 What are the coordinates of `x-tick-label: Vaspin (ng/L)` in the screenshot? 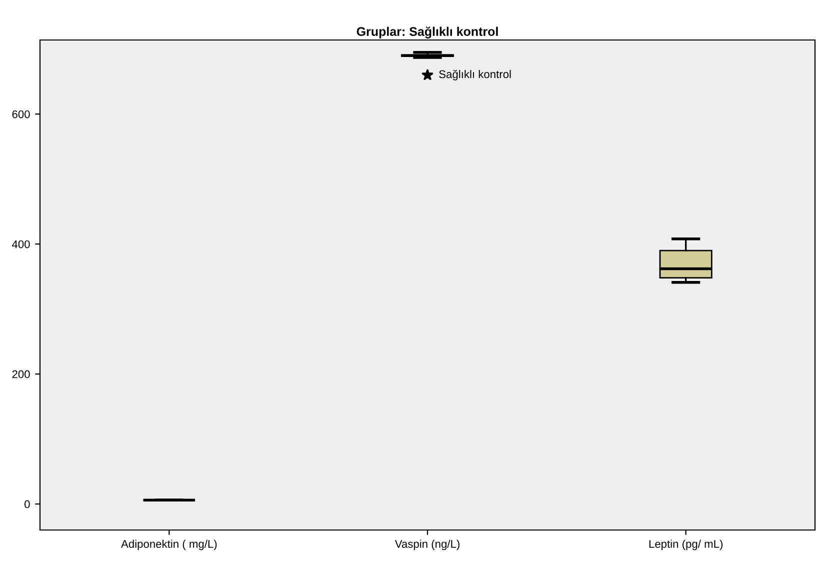 It's located at (427, 545).